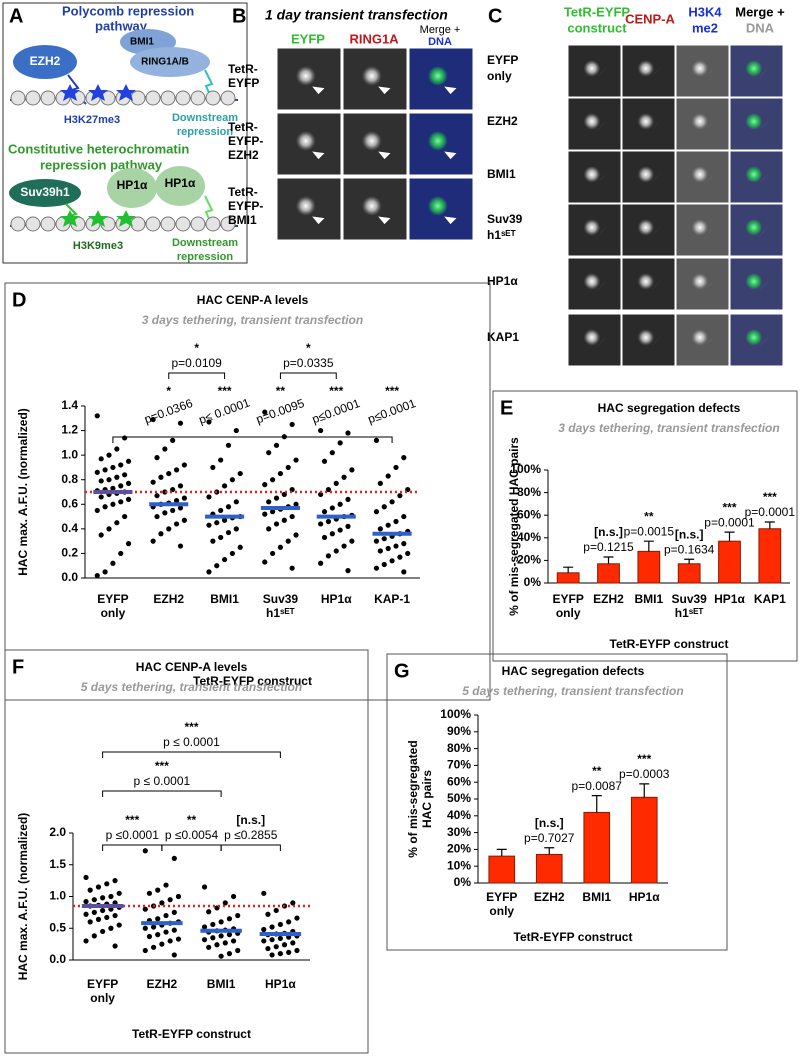  What do you see at coordinates (165, 62) in the screenshot?
I see `protein-label: RING1A/B` at bounding box center [165, 62].